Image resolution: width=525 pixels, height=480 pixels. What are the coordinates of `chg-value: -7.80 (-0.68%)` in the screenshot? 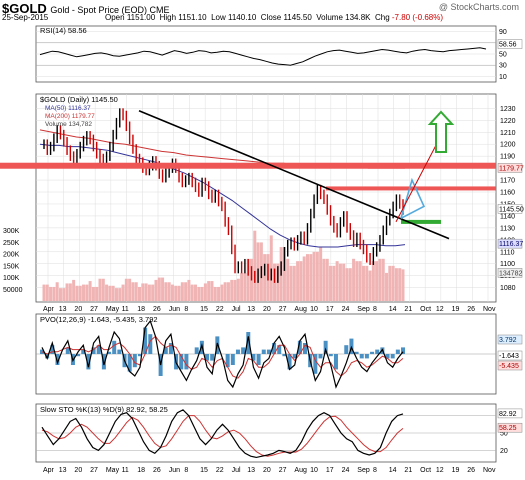 It's located at (417, 17).